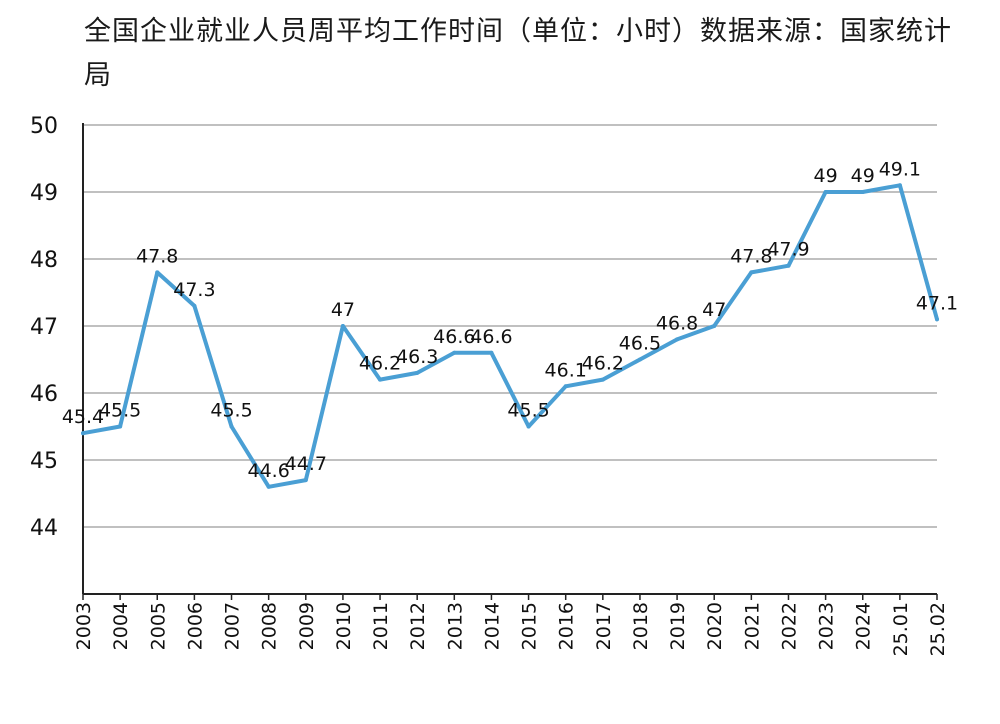  I want to click on data-label: 44.6, so click(268, 471).